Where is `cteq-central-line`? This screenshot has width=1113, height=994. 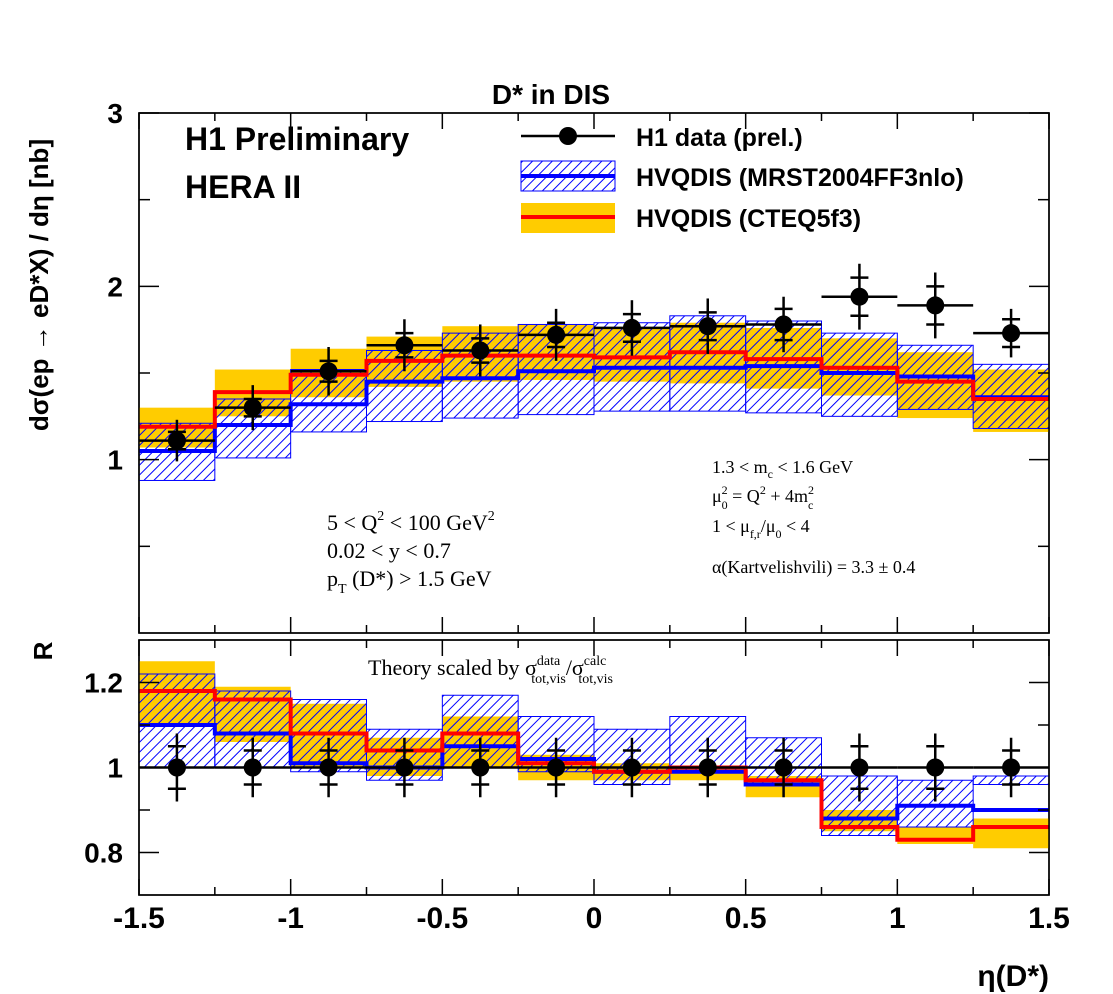
cteq-central-line is located at coordinates (594, 389).